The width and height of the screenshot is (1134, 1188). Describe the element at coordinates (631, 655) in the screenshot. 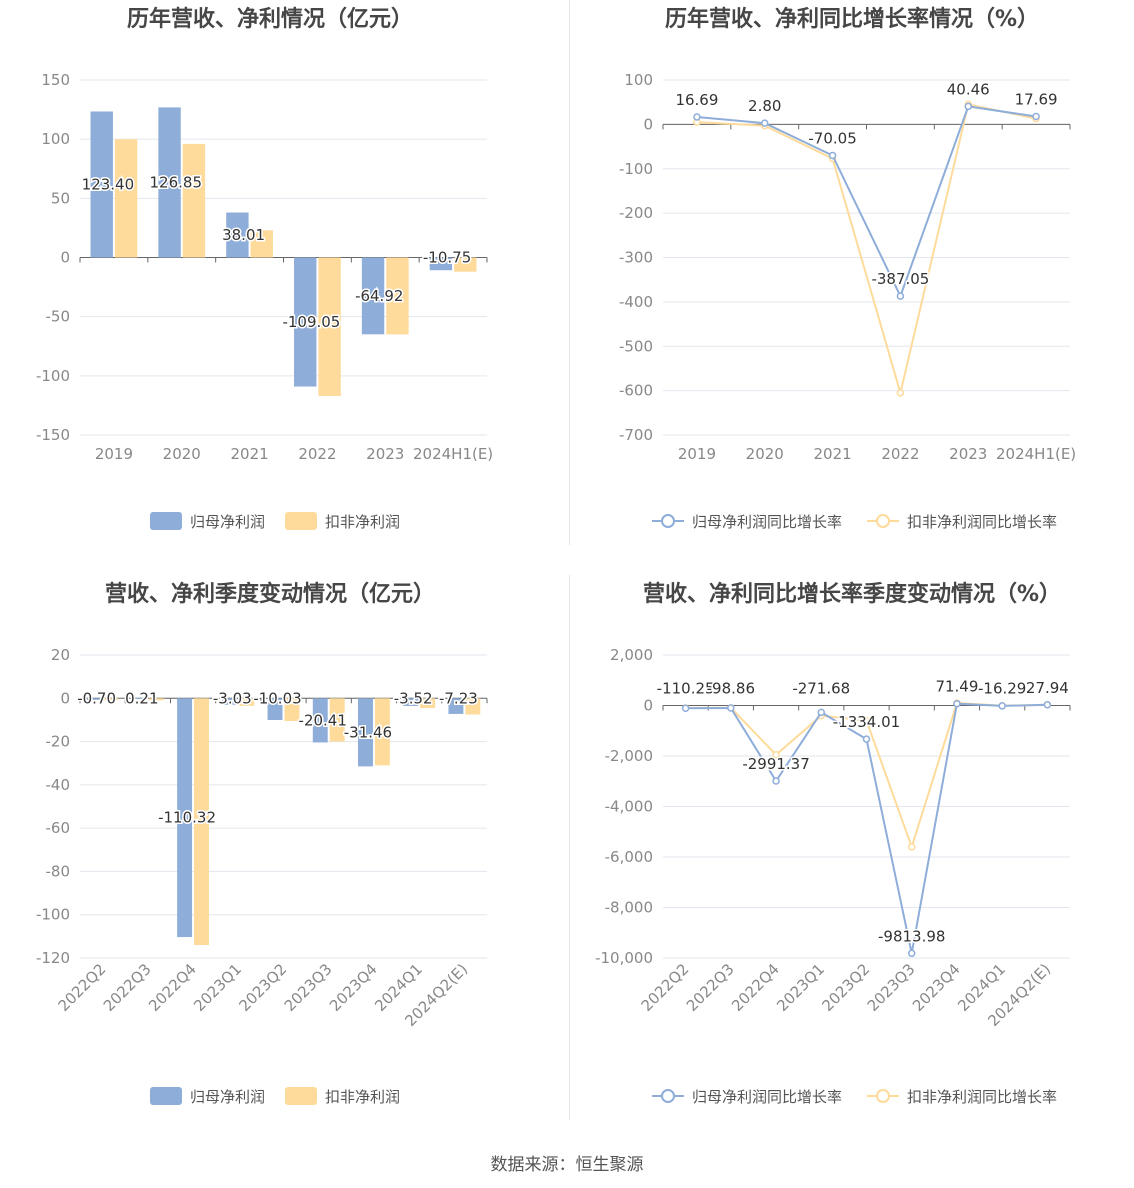

I see `y-tick-label: 2,000` at that location.